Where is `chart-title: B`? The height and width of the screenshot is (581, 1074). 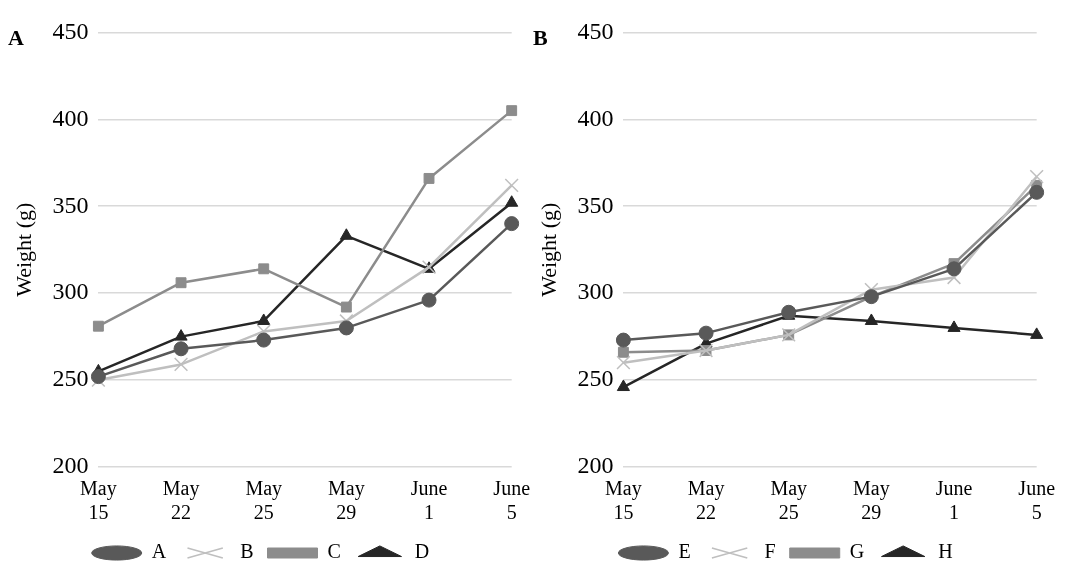 chart-title: B is located at coordinates (540, 37).